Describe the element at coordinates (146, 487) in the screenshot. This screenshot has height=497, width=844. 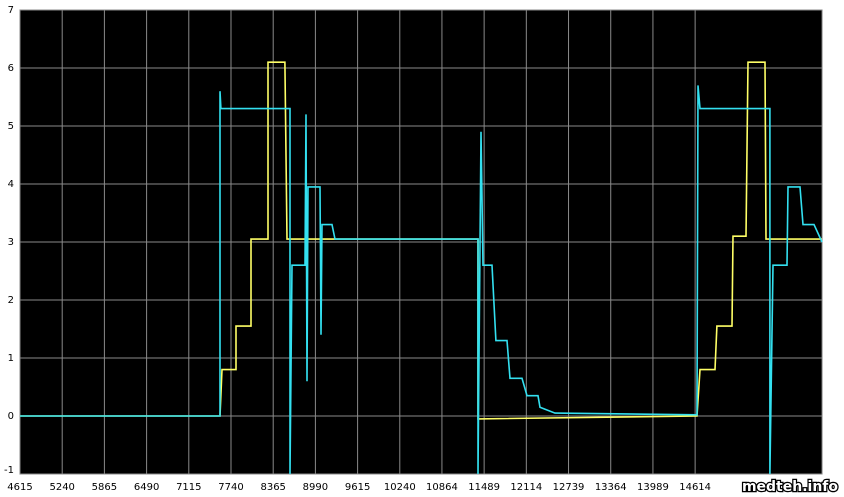
I see `x-tick-label: 6490` at that location.